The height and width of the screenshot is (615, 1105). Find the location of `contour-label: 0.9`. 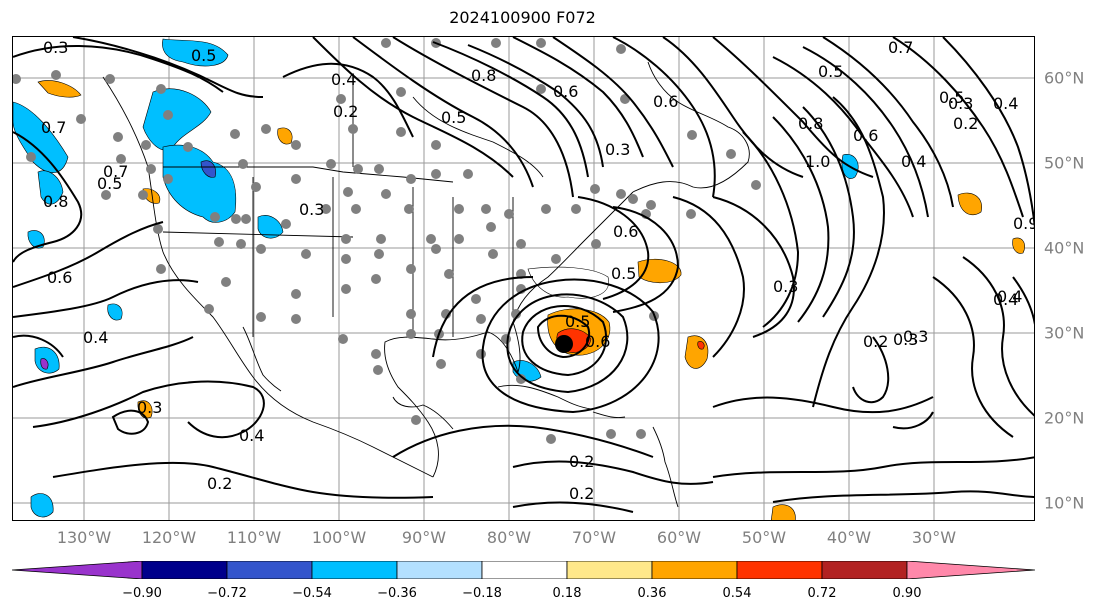

contour-label: 0.9 is located at coordinates (1024, 223).